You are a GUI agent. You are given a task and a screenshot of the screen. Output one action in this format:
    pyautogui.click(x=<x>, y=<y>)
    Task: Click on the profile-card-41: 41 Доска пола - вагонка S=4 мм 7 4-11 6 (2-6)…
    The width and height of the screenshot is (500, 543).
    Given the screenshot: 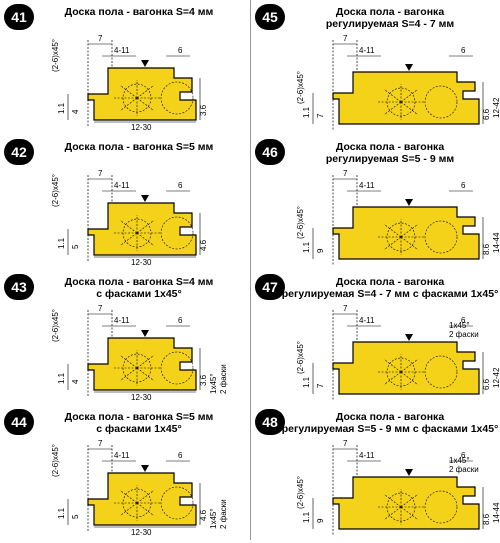 What is the action you would take?
    pyautogui.click(x=125, y=68)
    